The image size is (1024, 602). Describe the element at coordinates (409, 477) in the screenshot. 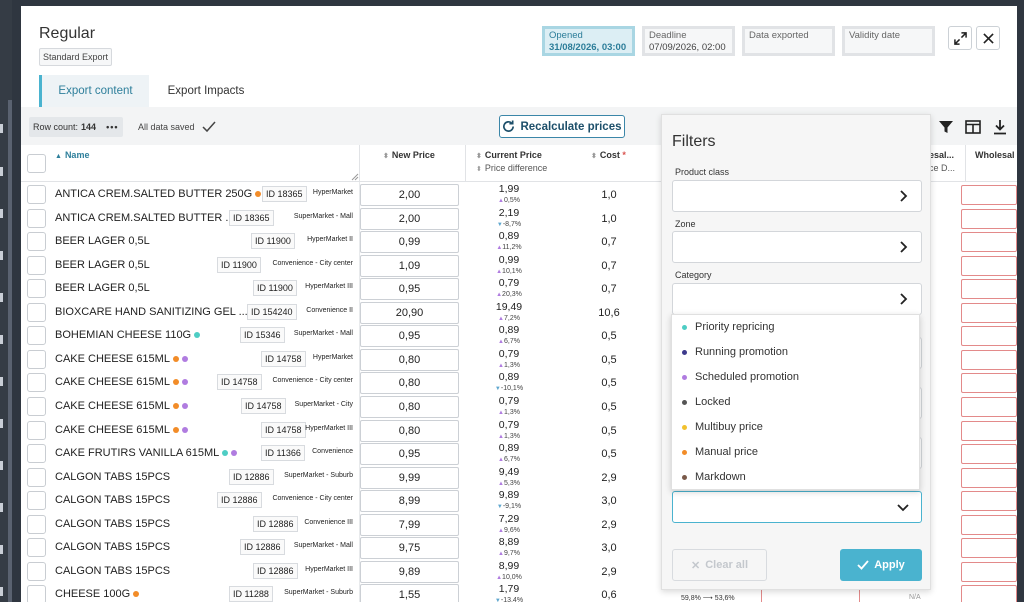

I see `new-price-input: 9,99` at that location.